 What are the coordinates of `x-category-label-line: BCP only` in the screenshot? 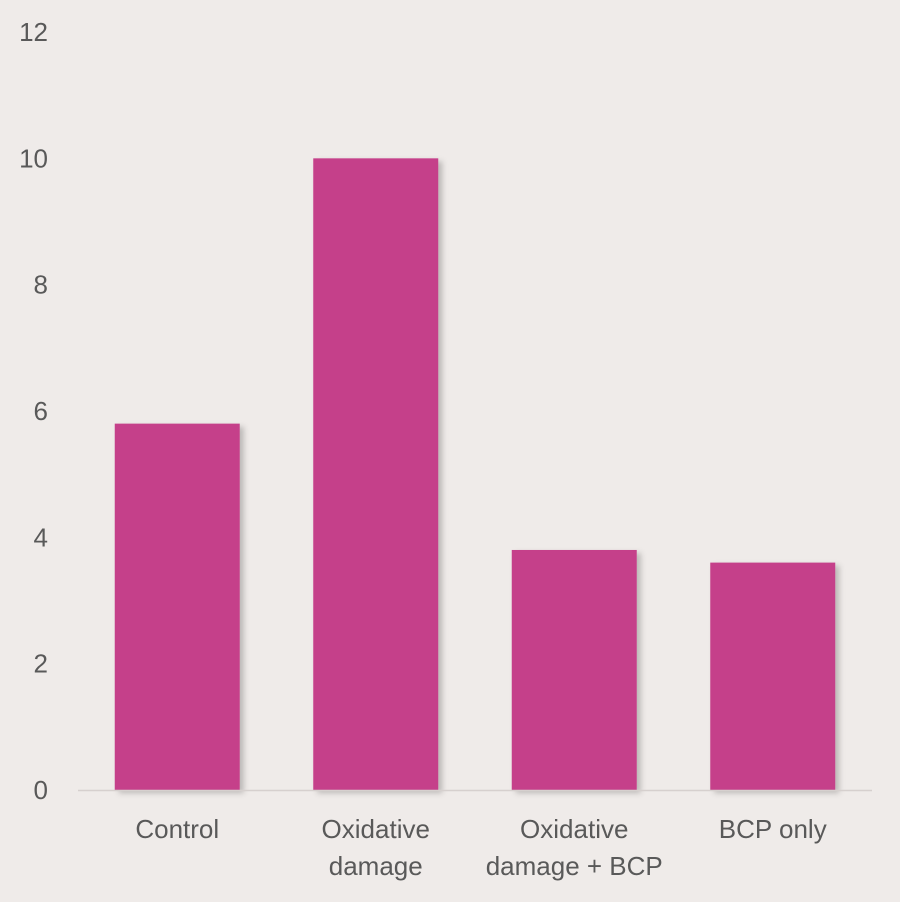 It's located at (773, 829).